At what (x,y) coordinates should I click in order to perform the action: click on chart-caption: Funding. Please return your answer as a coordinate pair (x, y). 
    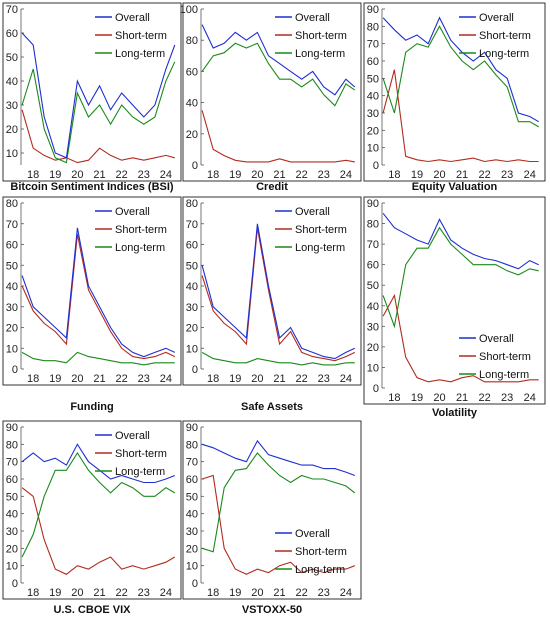
    Looking at the image, I should click on (91, 407).